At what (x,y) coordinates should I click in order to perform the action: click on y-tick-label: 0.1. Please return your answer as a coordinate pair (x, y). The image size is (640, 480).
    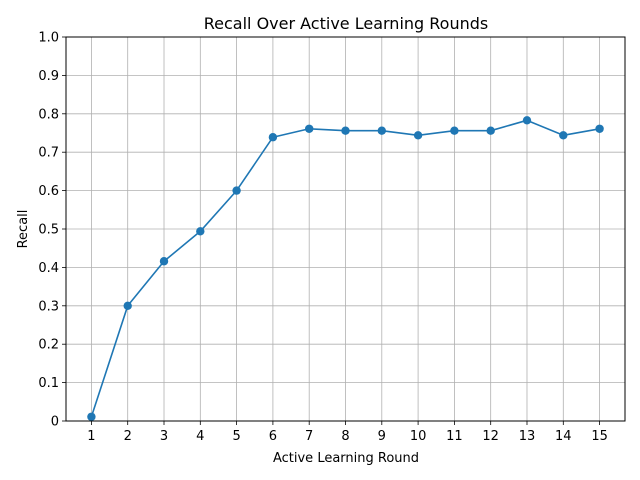
    Looking at the image, I should click on (48, 383).